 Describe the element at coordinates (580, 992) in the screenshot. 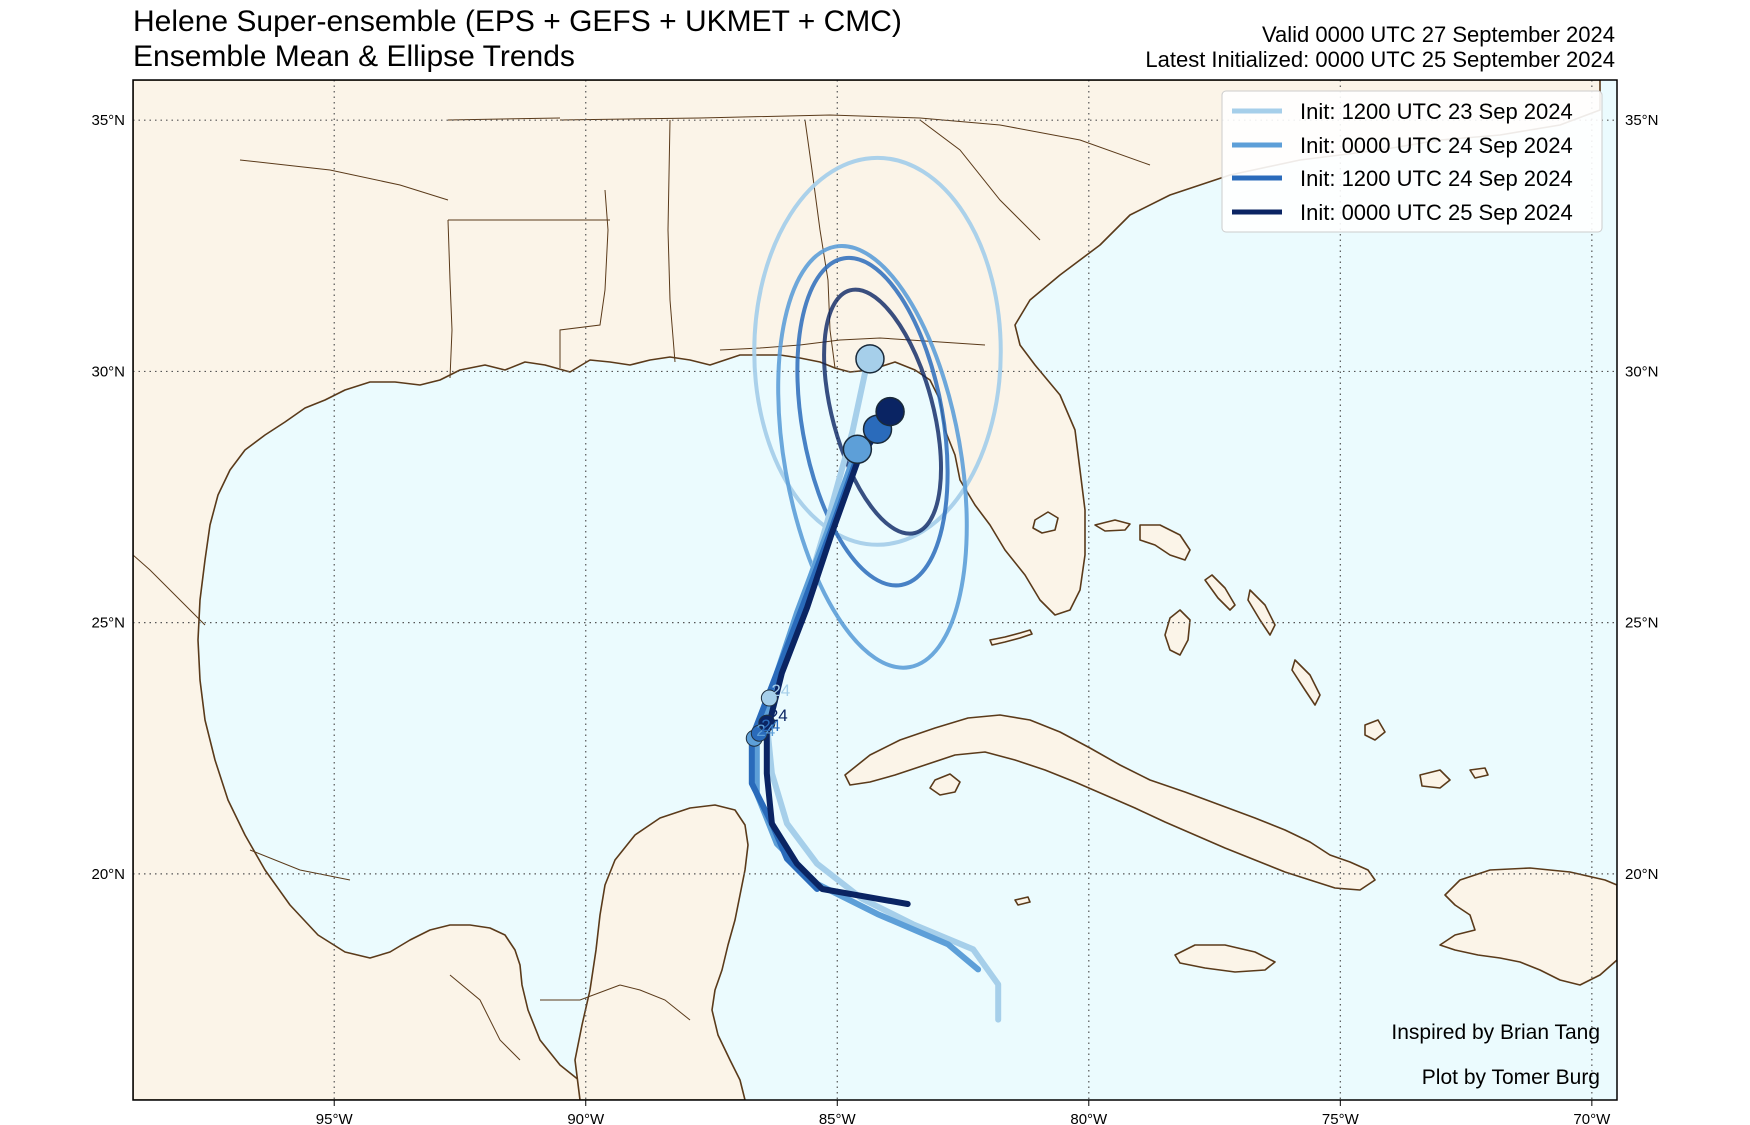

I see `guatemala-border` at that location.